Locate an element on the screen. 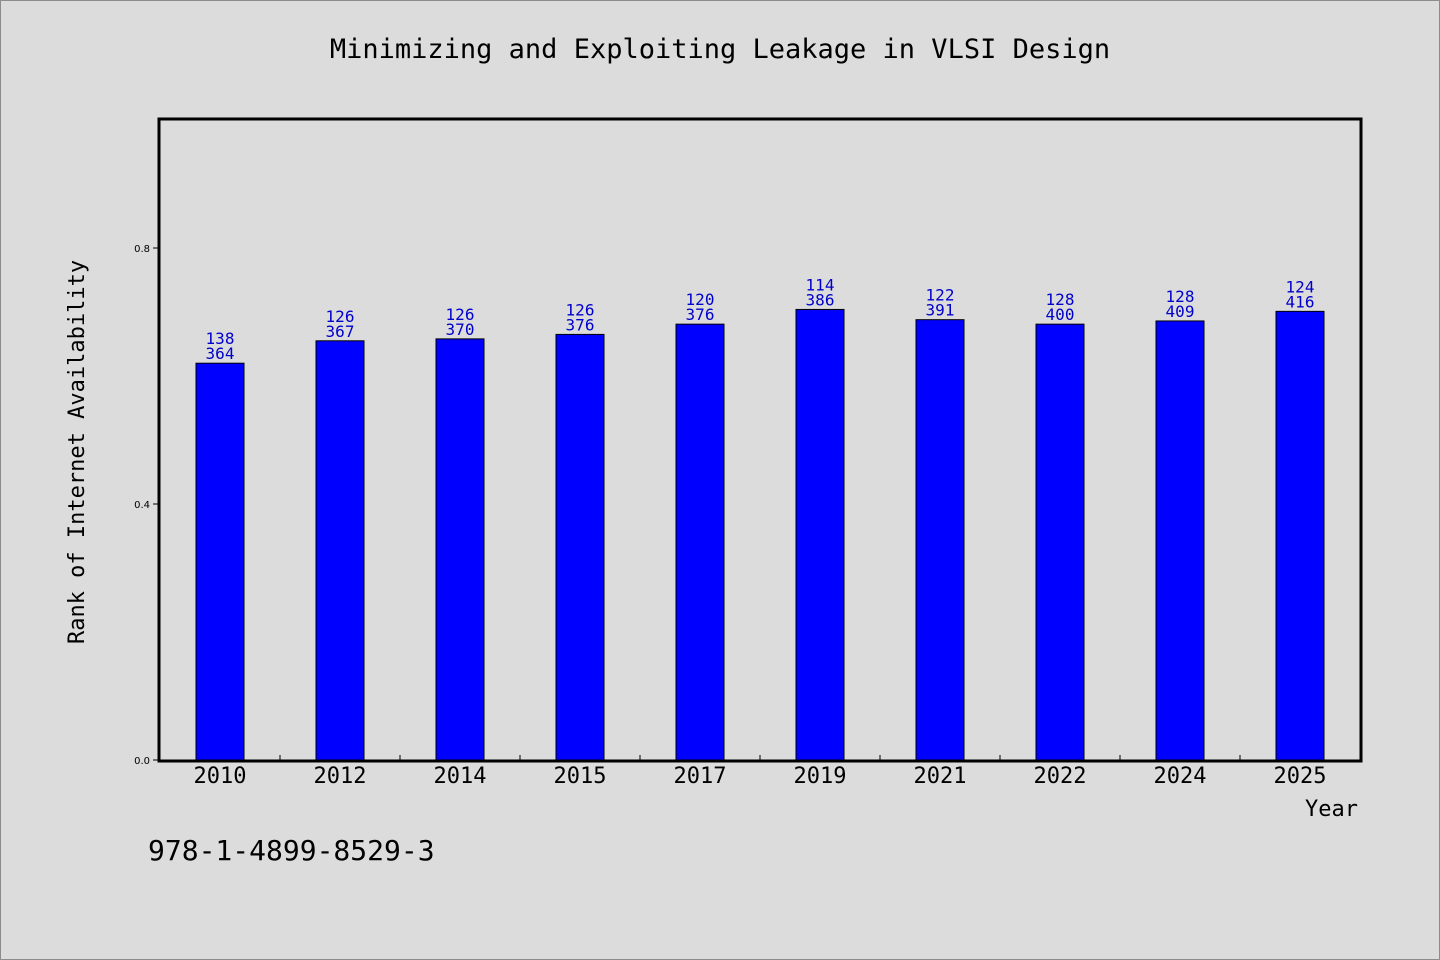 Image resolution: width=1440 pixels, height=960 pixels. x-tick-label-2017: 2017 is located at coordinates (700, 776).